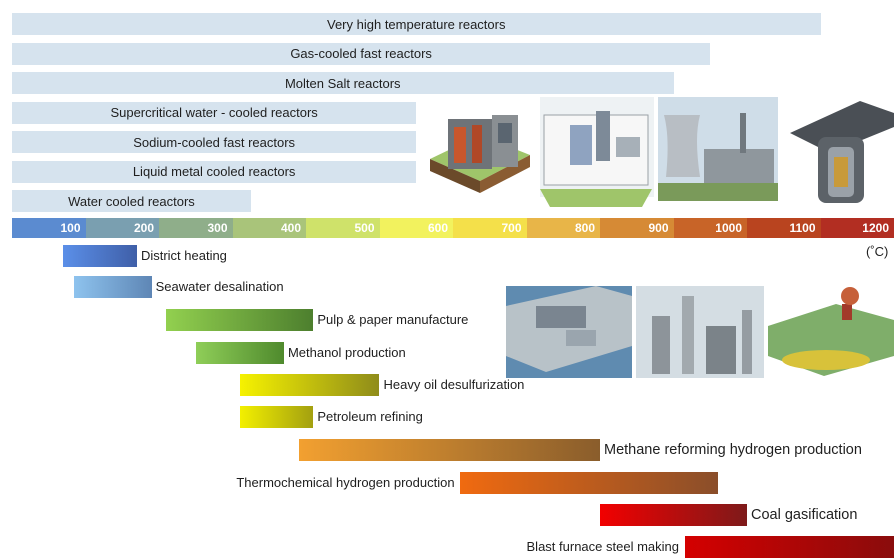  What do you see at coordinates (214, 172) in the screenshot?
I see `reactor-bar: Liquid metal cooled reactors` at bounding box center [214, 172].